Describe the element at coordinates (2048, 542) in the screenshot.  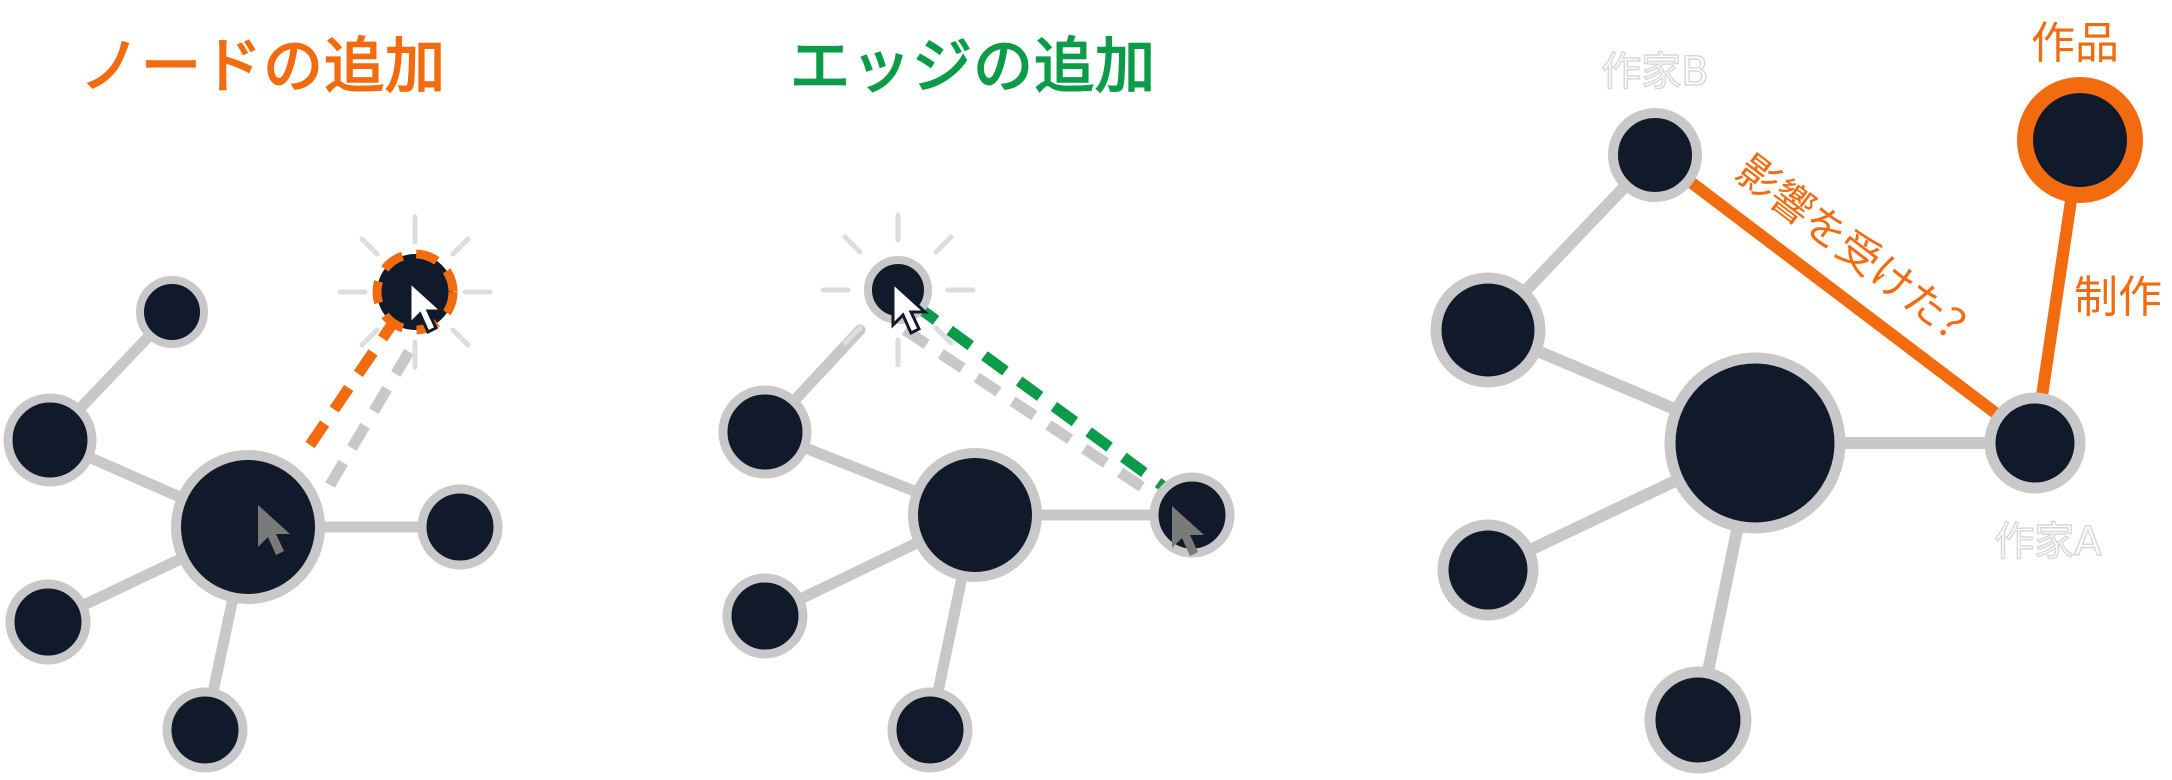
I see `label-author-a: 作家A` at that location.